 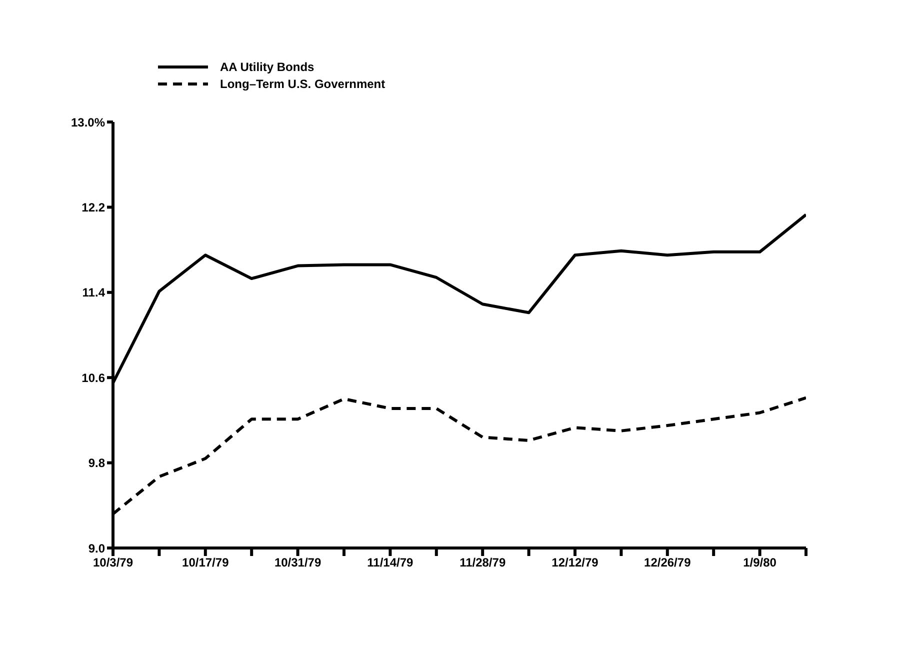 I want to click on y-tick-label: 11.4, so click(x=94, y=293).